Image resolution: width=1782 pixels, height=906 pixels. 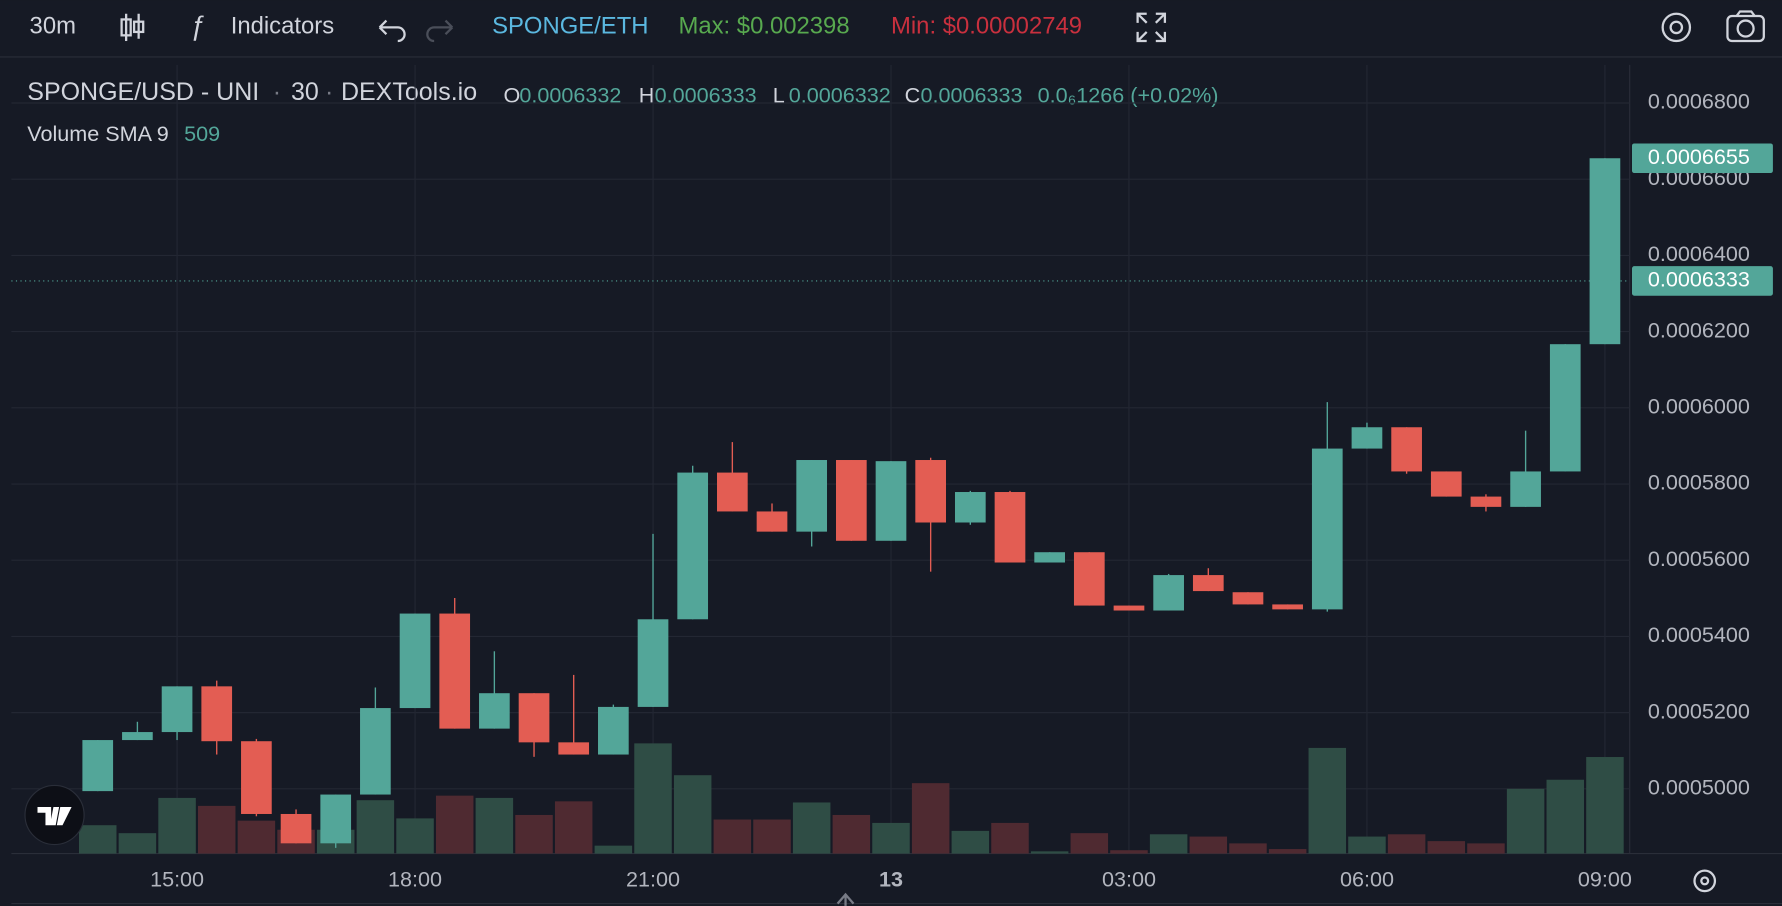 I want to click on pair-link: SPONGE/ETH, so click(x=570, y=26).